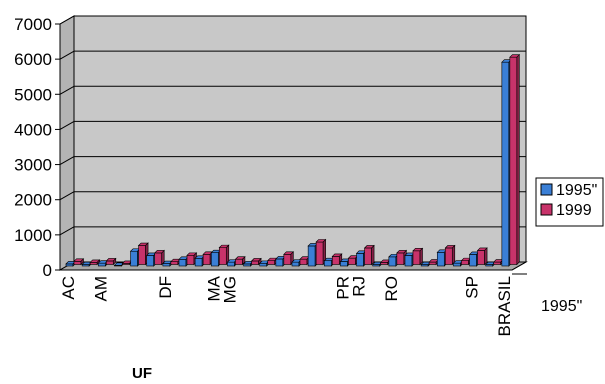  Describe the element at coordinates (47, 270) in the screenshot. I see `y-tick-label: 0` at that location.